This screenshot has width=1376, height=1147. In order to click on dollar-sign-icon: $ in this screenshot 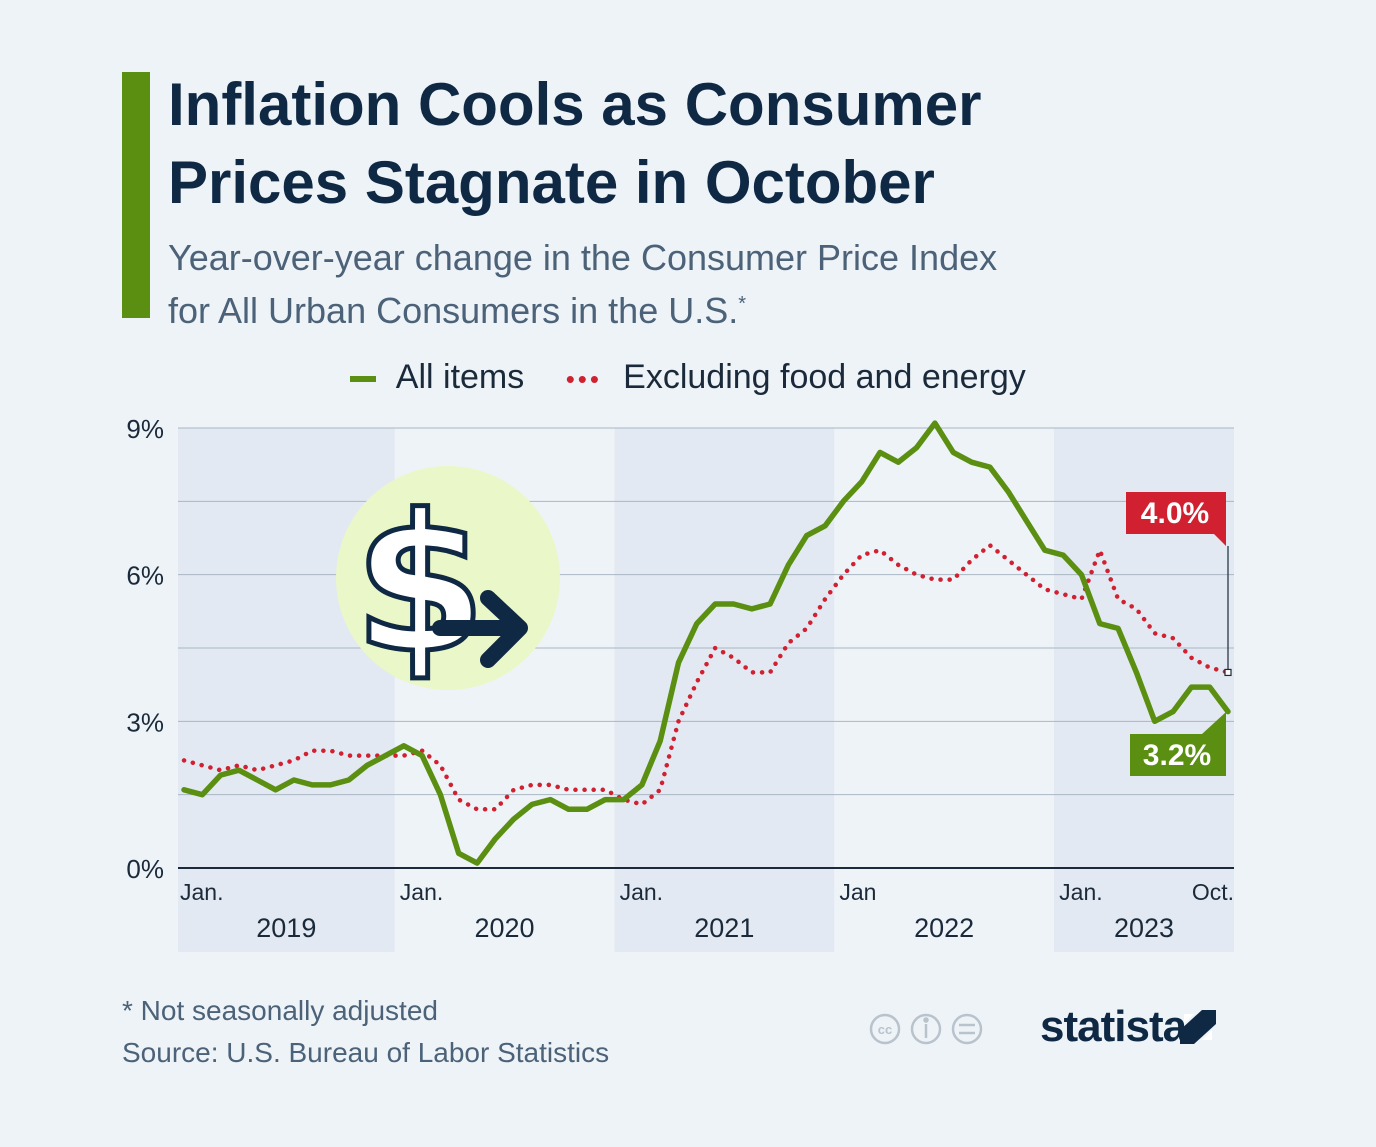, I will do `click(420, 584)`.